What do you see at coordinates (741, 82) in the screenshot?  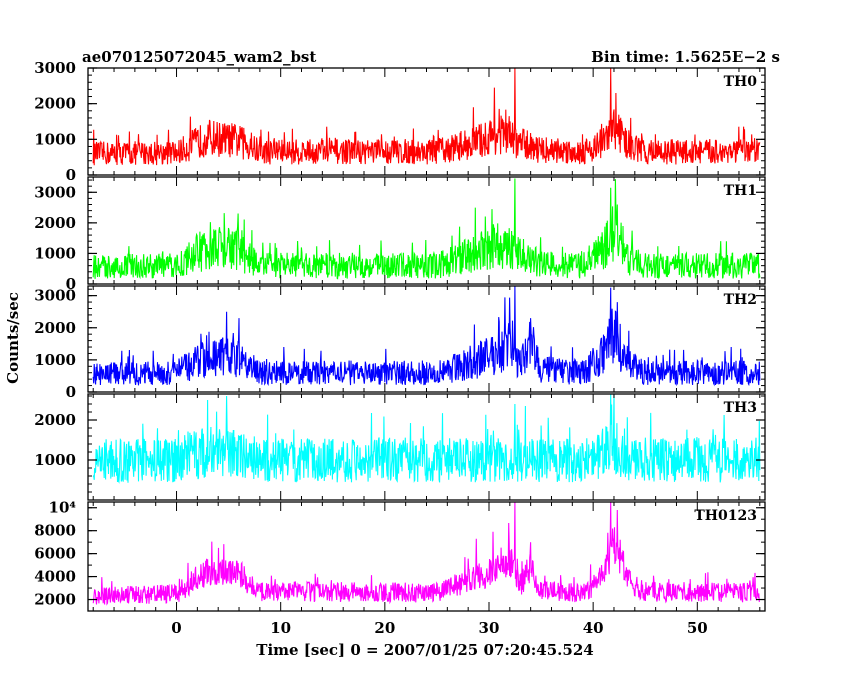 I see `panel-label-th0: TH0` at bounding box center [741, 82].